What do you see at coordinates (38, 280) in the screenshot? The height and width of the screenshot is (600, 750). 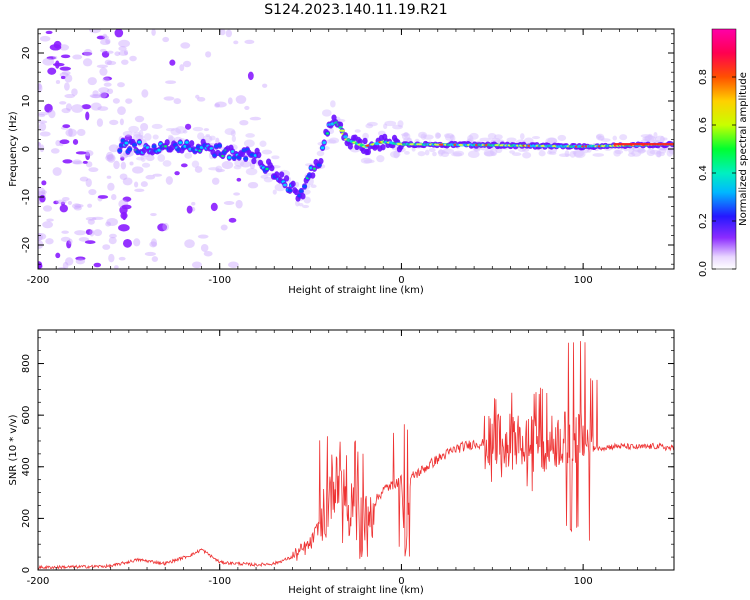 I see `spectrogram-xtick-label: -200` at bounding box center [38, 280].